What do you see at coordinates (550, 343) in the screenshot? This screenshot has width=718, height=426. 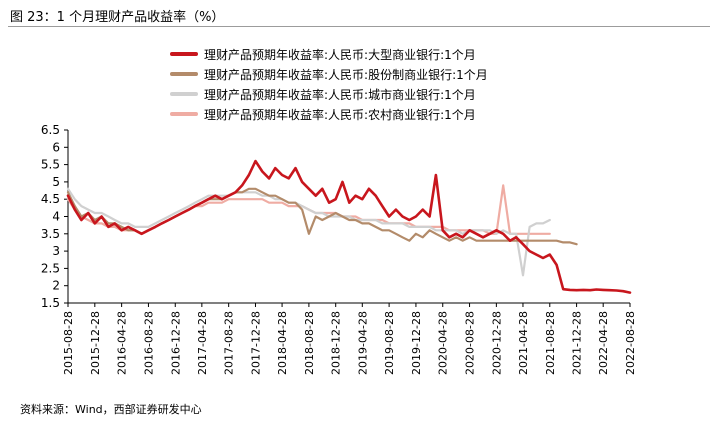 I see `x-tick-label: 2021-08-28` at bounding box center [550, 343].